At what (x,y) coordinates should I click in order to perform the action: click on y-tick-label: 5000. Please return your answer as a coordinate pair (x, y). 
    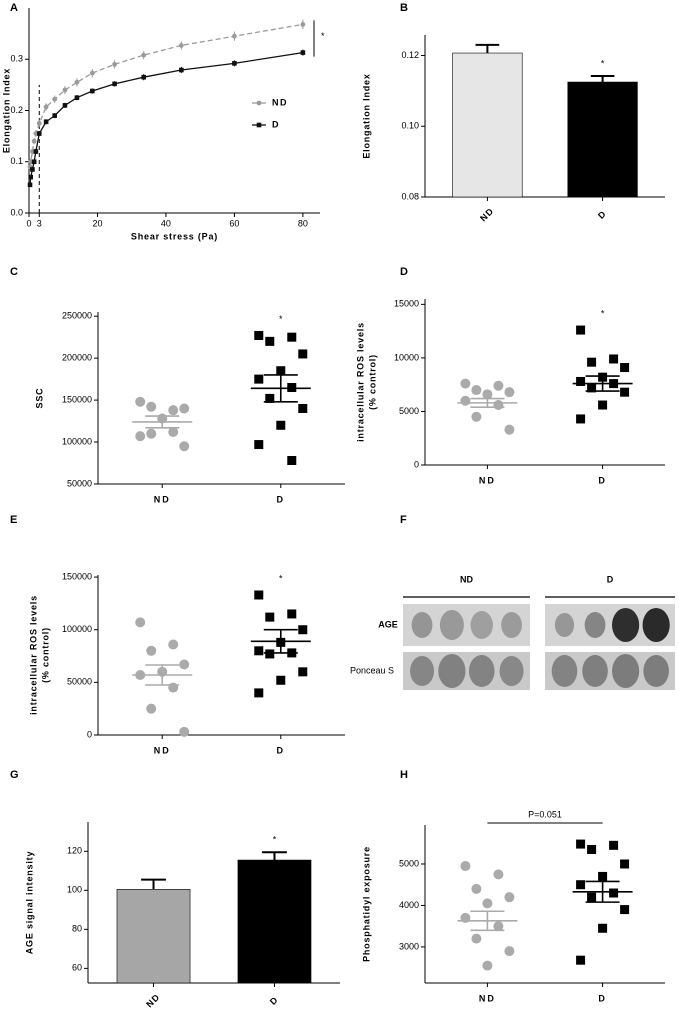
    Looking at the image, I should click on (409, 411).